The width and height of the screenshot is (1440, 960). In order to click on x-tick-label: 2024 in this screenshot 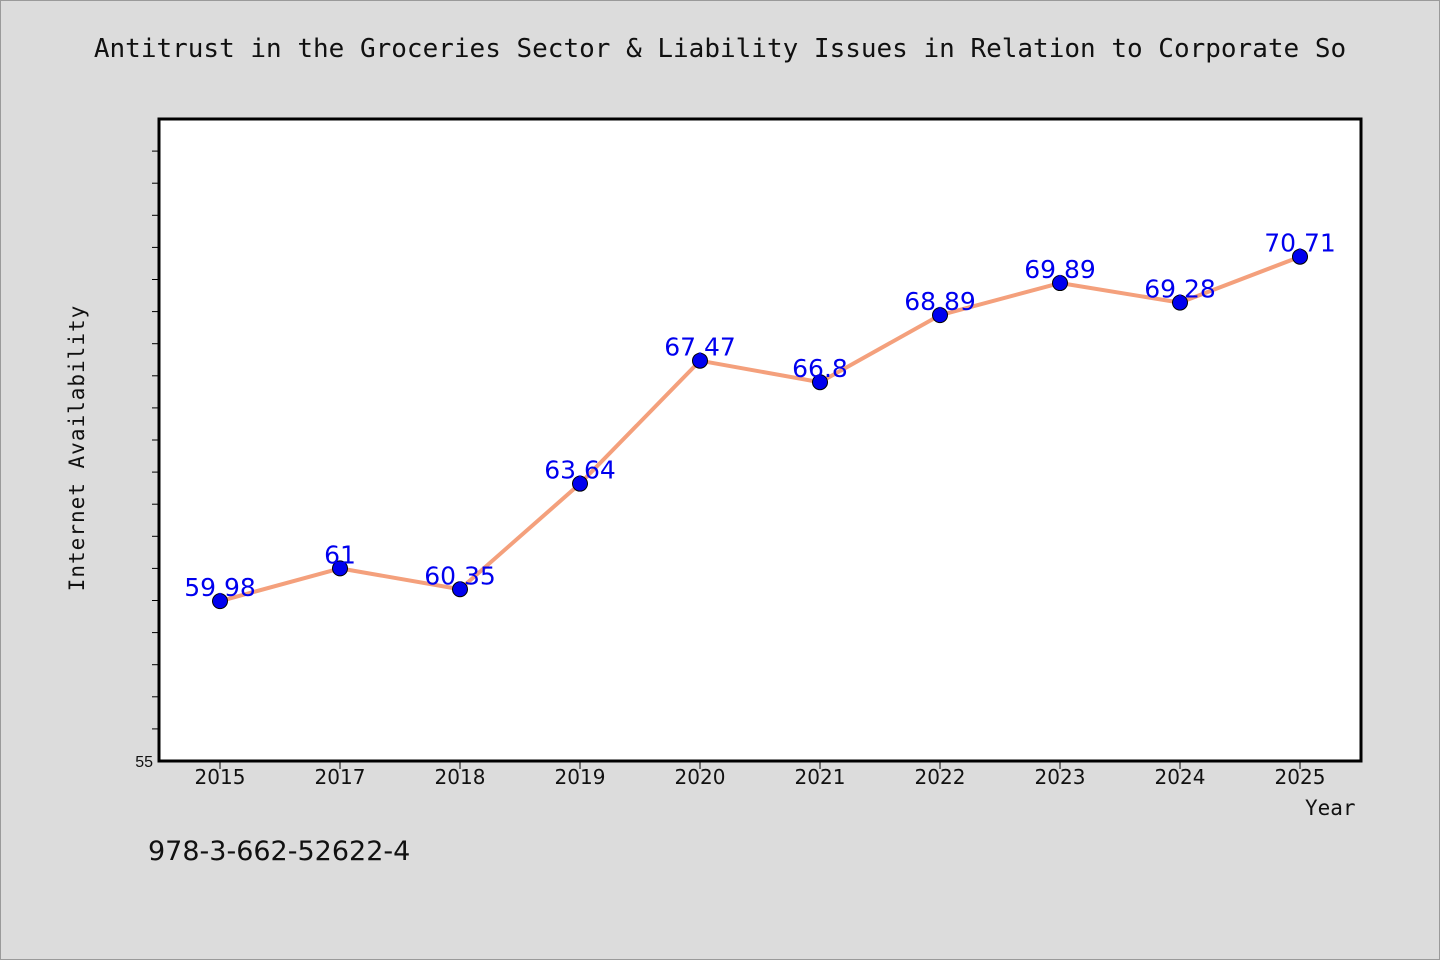, I will do `click(1180, 777)`.